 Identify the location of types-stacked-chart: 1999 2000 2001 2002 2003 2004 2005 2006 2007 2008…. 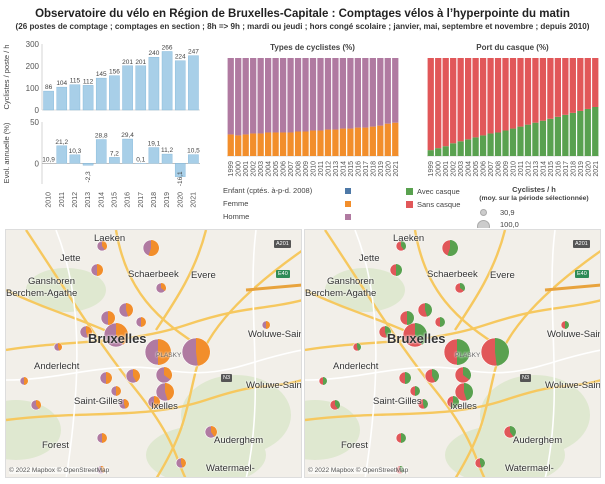
(313, 117).